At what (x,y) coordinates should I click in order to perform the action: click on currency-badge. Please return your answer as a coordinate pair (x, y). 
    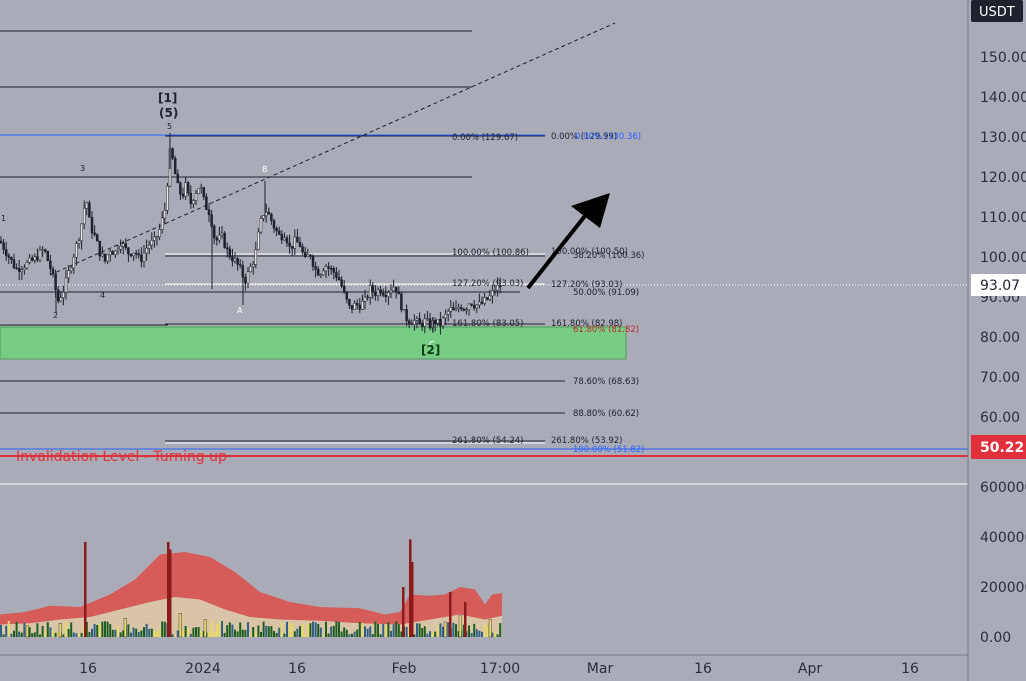
    Looking at the image, I should click on (997, 11).